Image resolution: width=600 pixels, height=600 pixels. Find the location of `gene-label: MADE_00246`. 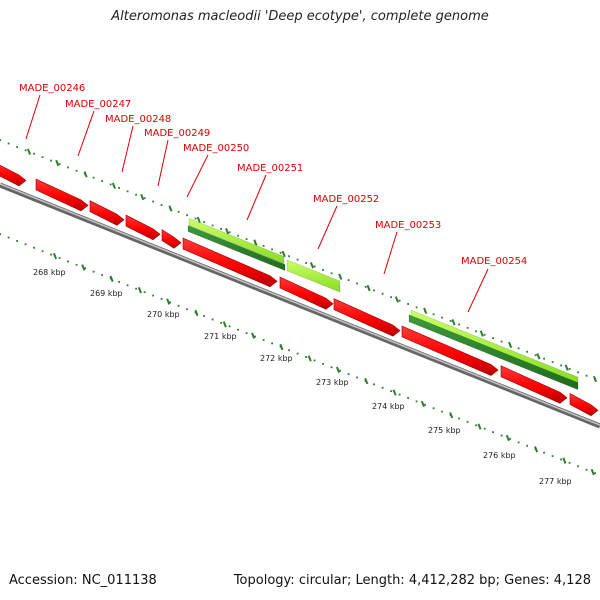

gene-label: MADE_00246 is located at coordinates (52, 88).